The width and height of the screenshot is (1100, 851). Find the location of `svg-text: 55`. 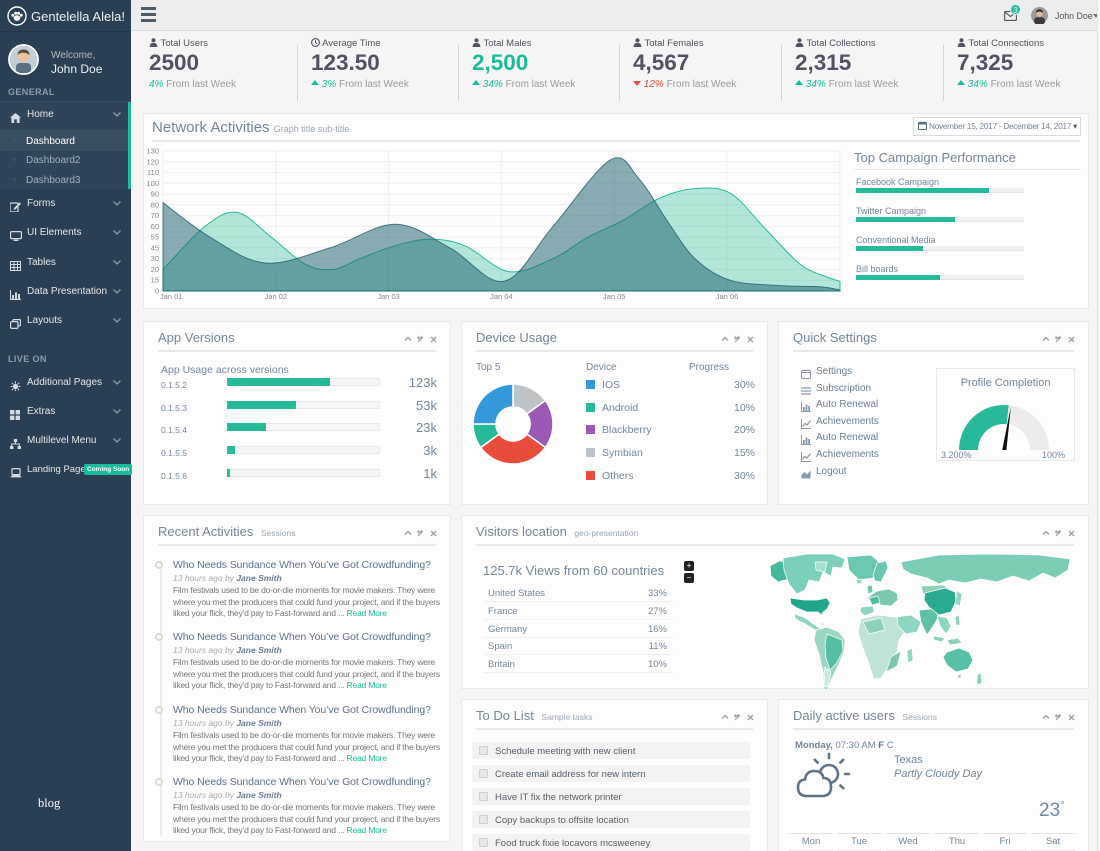

svg-text: 55 is located at coordinates (155, 237).